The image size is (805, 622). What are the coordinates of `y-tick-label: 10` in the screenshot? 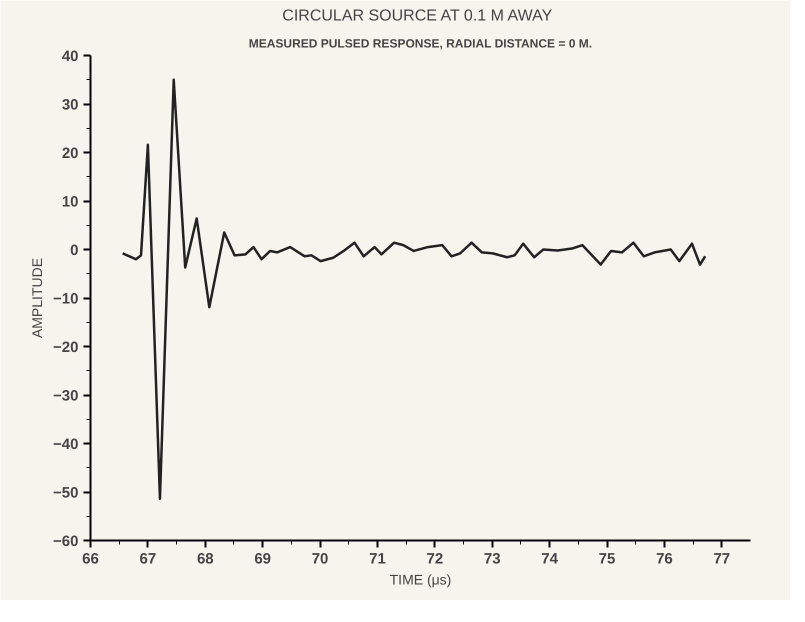 It's located at (70, 202).